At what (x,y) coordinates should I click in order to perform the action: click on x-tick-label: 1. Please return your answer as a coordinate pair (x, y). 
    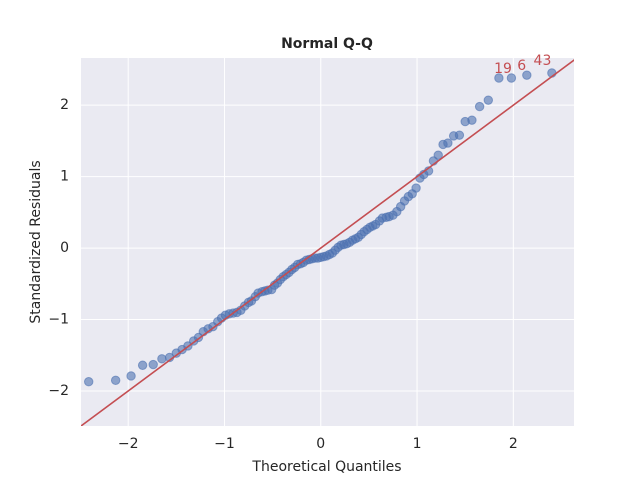
    Looking at the image, I should click on (417, 444).